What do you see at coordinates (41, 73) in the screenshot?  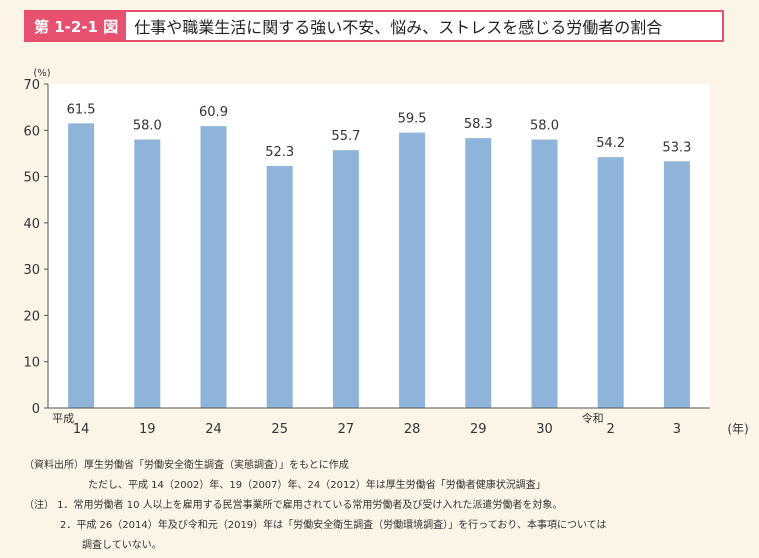 I see `y-axis-unit: (%)` at bounding box center [41, 73].